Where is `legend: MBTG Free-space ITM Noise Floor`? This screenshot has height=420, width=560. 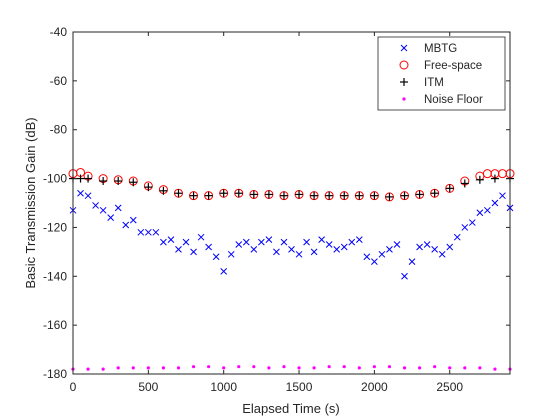
legend: MBTG Free-space ITM Noise Floor is located at coordinates (441, 73).